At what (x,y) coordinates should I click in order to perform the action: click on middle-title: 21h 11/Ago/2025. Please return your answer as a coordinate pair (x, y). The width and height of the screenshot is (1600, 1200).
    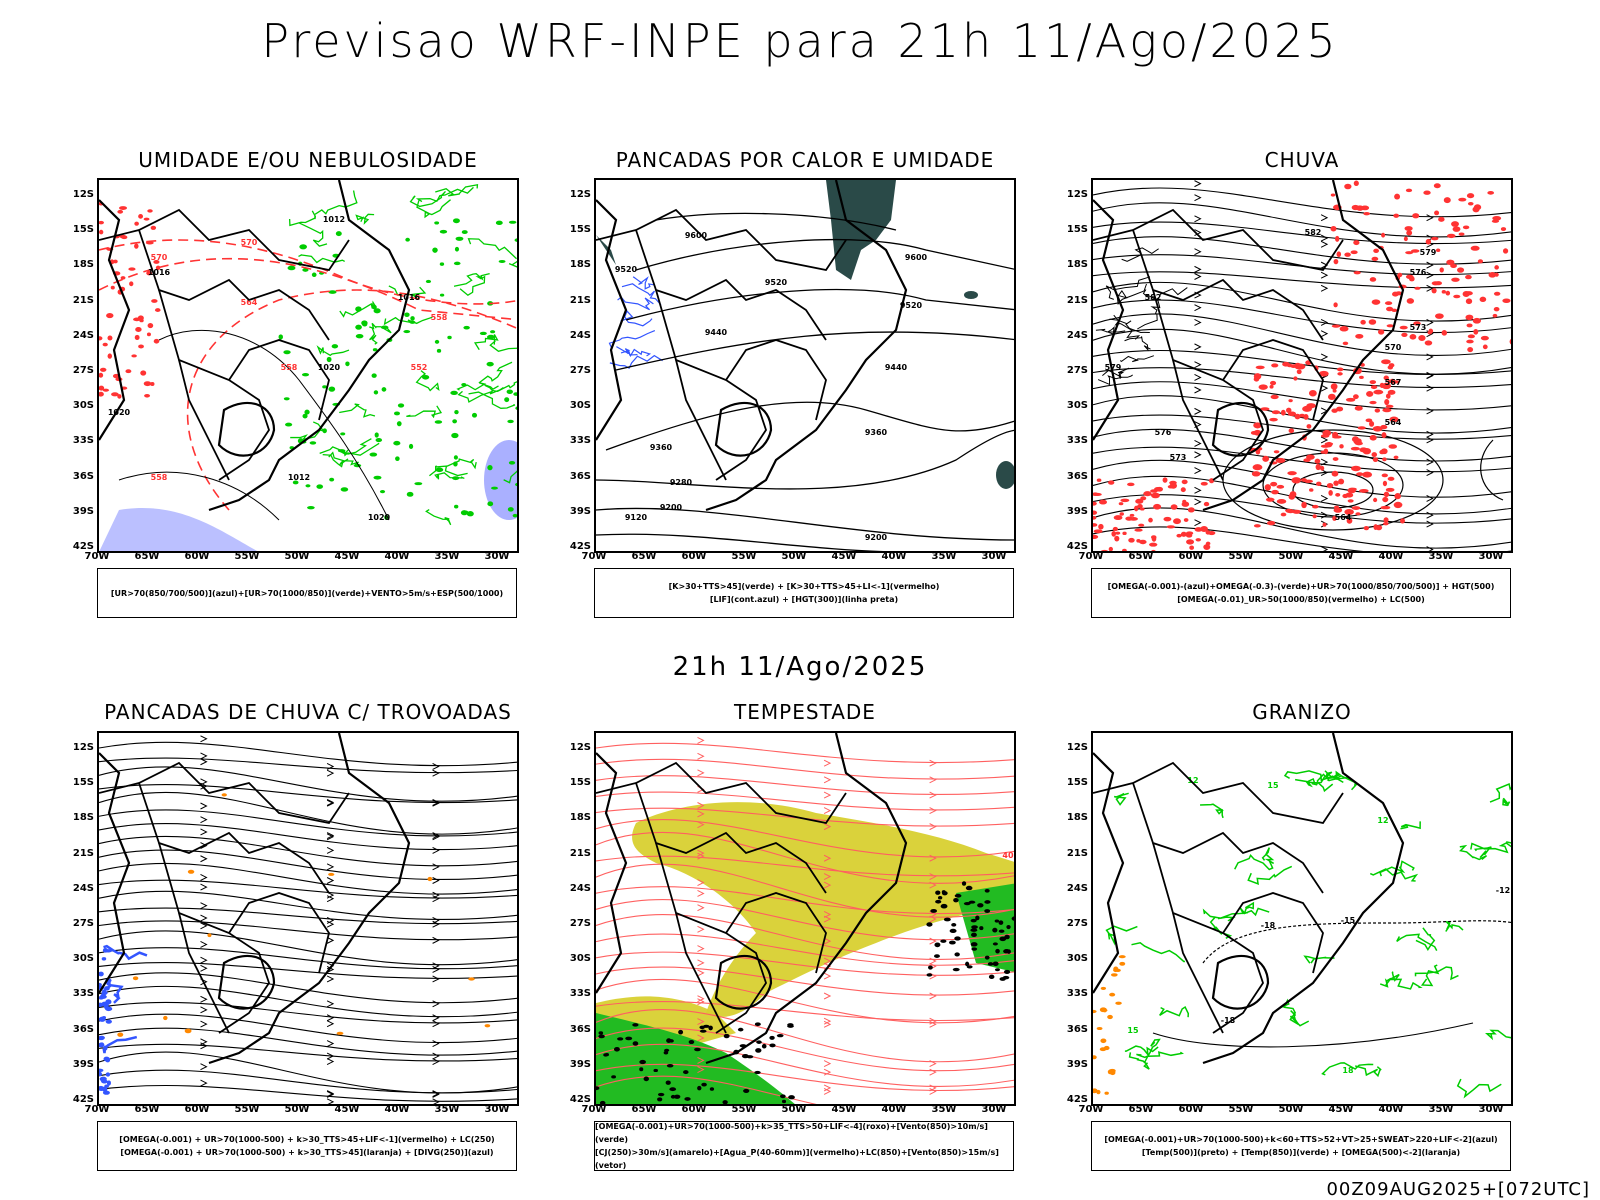
    Looking at the image, I should click on (800, 667).